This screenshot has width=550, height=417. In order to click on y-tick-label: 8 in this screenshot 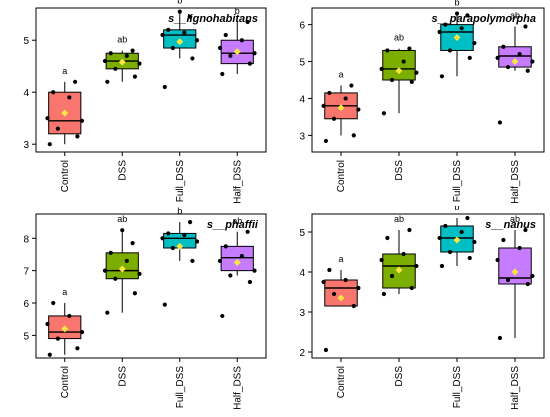, I will do `click(26, 239)`.